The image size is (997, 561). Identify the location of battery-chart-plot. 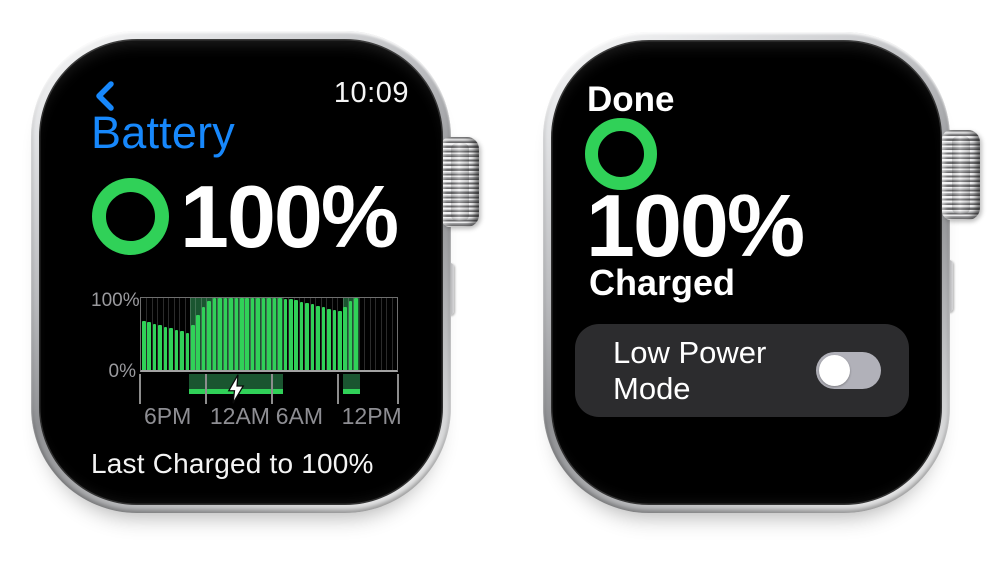
(269, 334).